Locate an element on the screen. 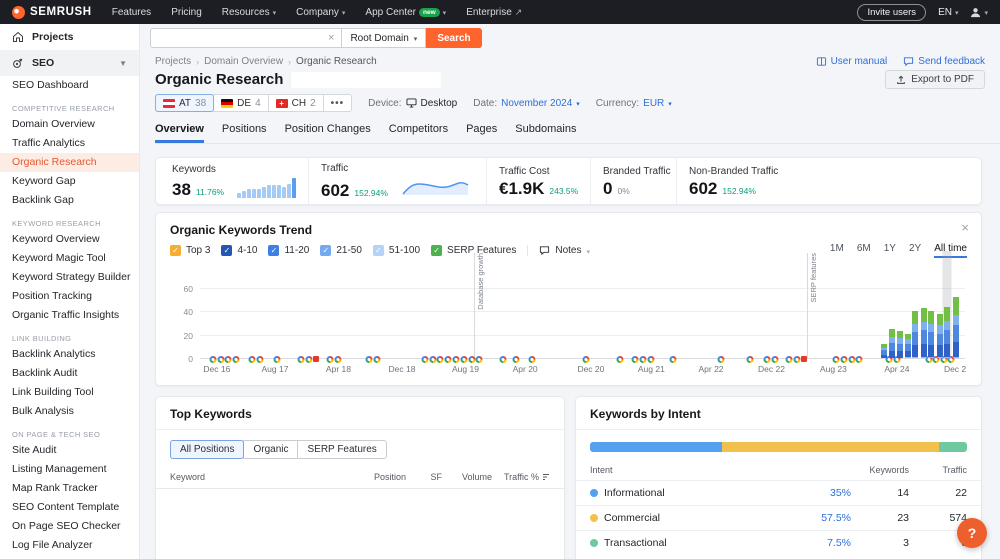 The height and width of the screenshot is (559, 1000). sidebar-item-keyword-magic-tool: Keyword Magic Tool is located at coordinates (59, 258).